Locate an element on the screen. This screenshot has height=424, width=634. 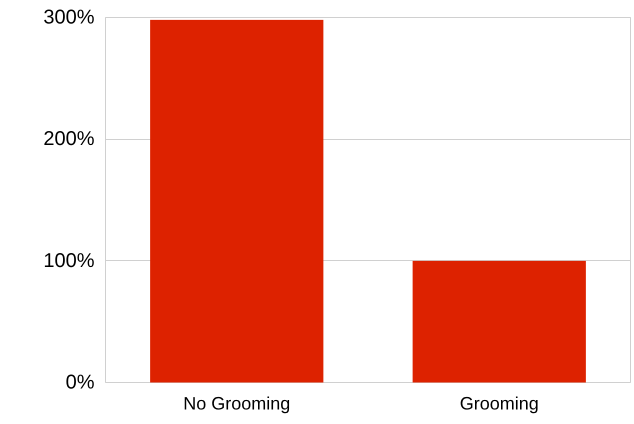
y-tick-label: 100% is located at coordinates (69, 261).